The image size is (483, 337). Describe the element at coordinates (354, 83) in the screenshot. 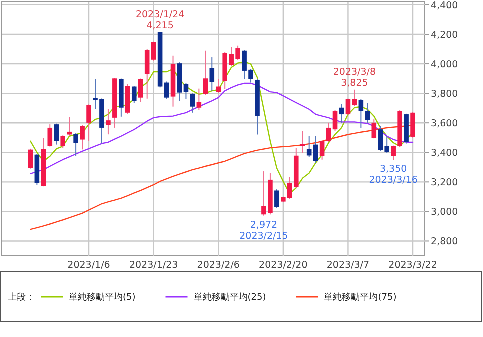

I see `annotation: 3,825` at that location.